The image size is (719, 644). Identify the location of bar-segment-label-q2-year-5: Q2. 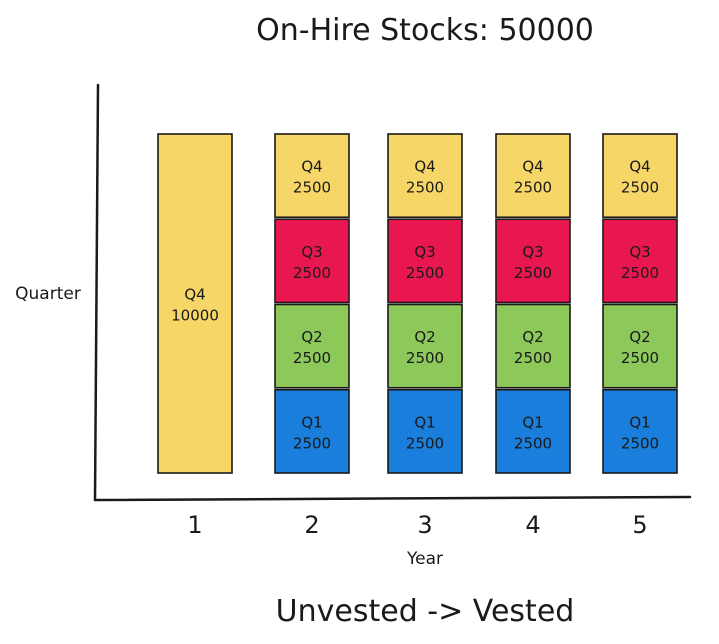
(639, 337).